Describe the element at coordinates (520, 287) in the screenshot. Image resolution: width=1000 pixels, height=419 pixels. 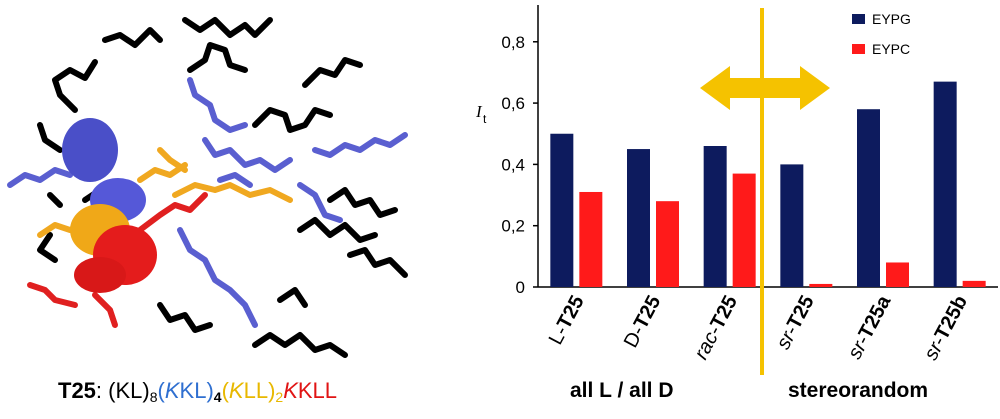
I see `y-tick-label: 0` at that location.